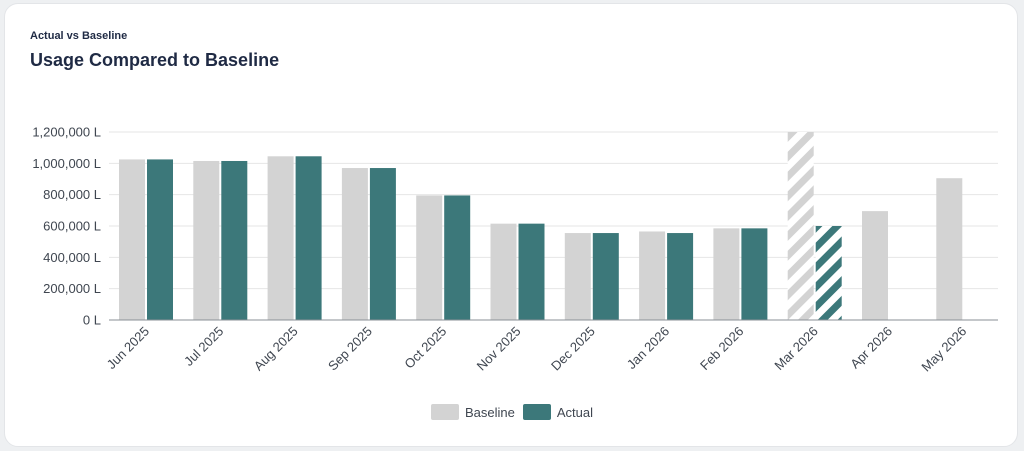 This screenshot has width=1024, height=451. Describe the element at coordinates (72, 288) in the screenshot. I see `y-tick-label: 200,000 L` at that location.